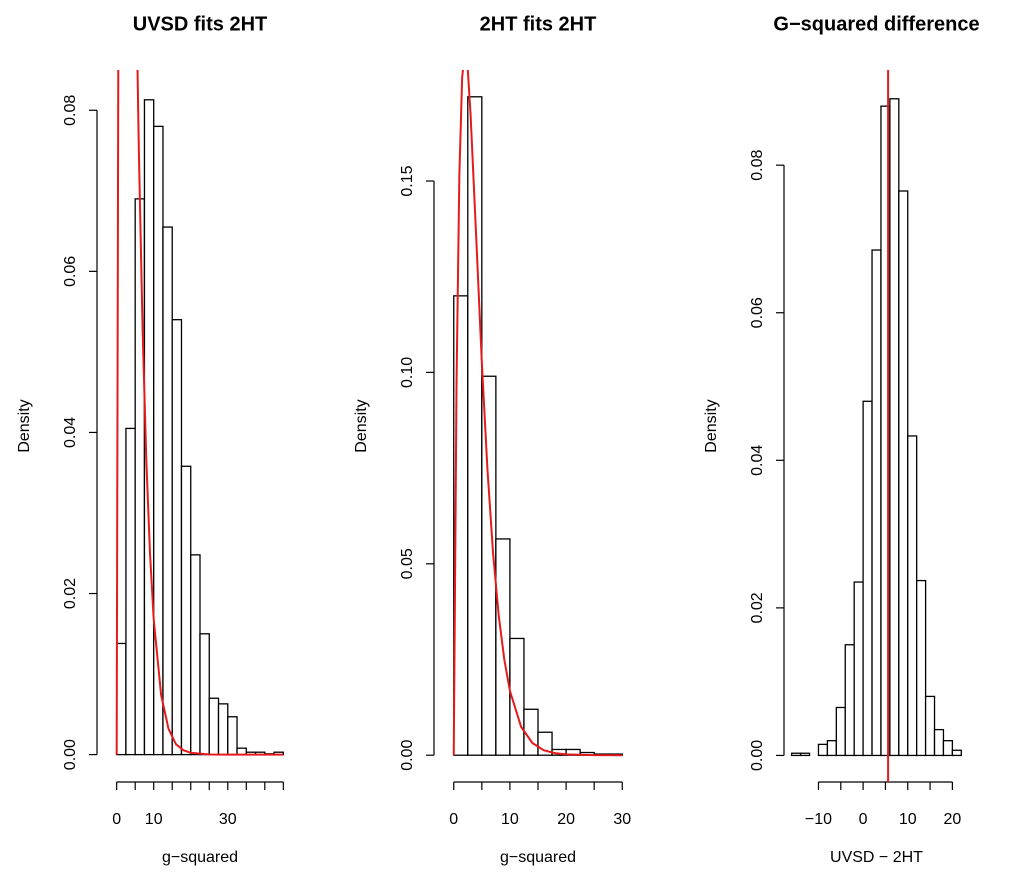 The height and width of the screenshot is (886, 1018). I want to click on chart-title: UVSD fits 2HT, so click(200, 24).